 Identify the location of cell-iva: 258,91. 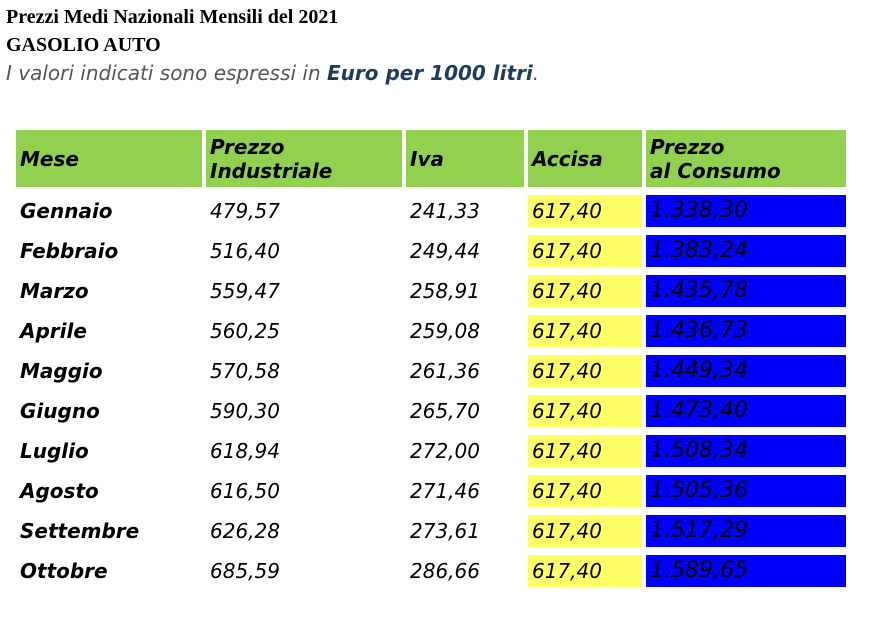
(445, 291).